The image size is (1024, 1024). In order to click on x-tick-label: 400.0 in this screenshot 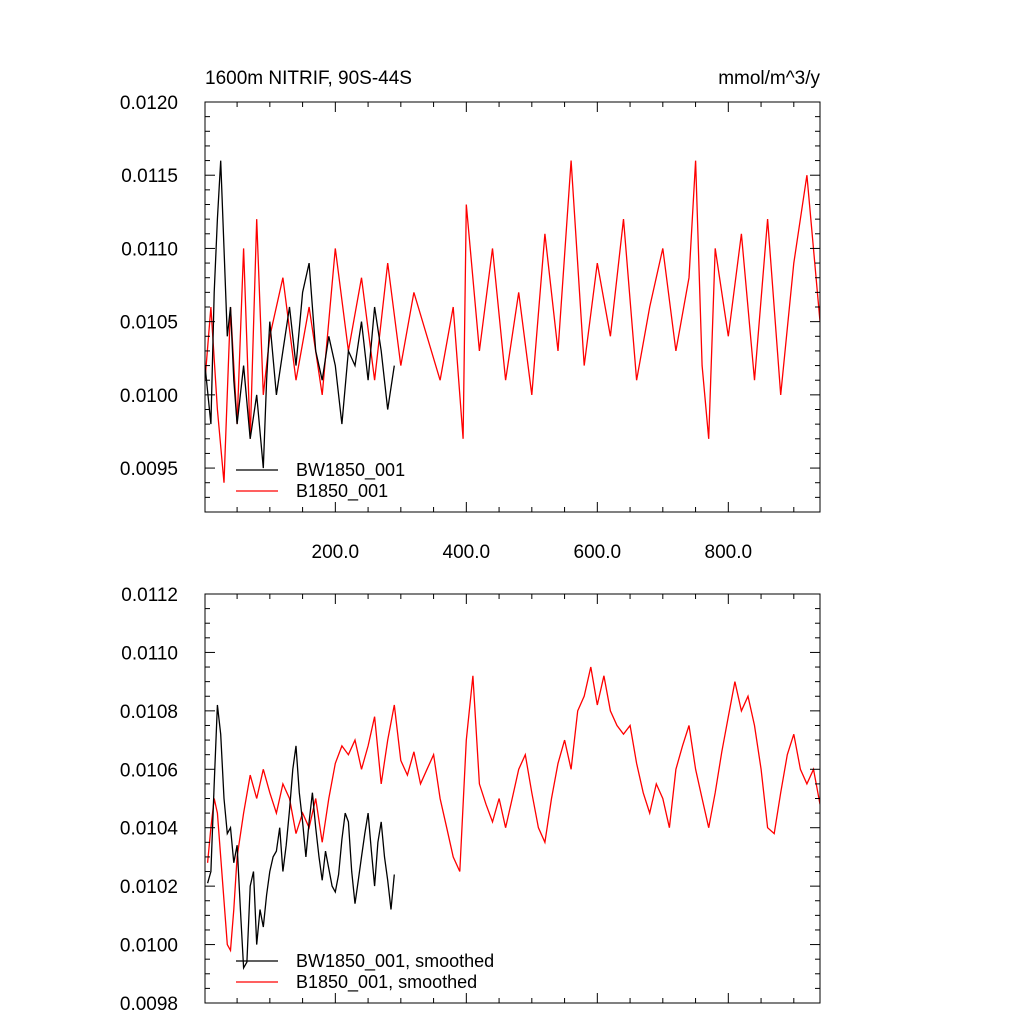, I will do `click(467, 552)`.